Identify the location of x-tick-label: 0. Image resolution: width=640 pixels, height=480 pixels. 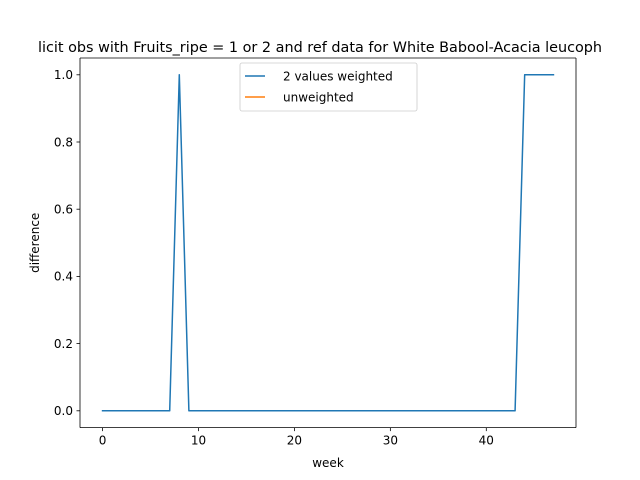
(103, 441).